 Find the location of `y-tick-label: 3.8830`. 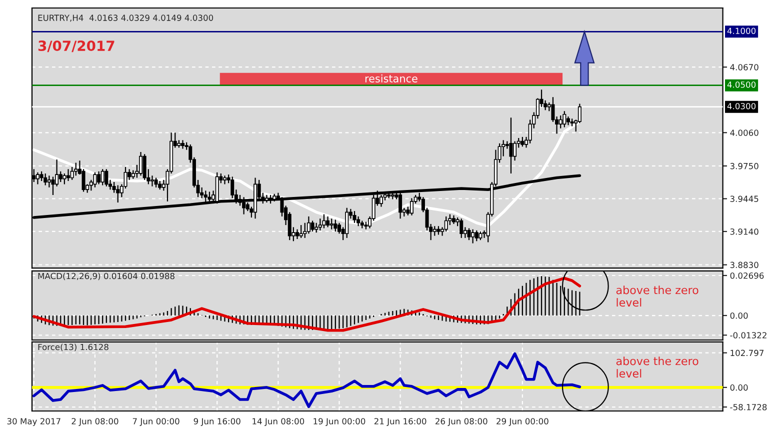

y-tick-label: 3.8830 is located at coordinates (744, 265).